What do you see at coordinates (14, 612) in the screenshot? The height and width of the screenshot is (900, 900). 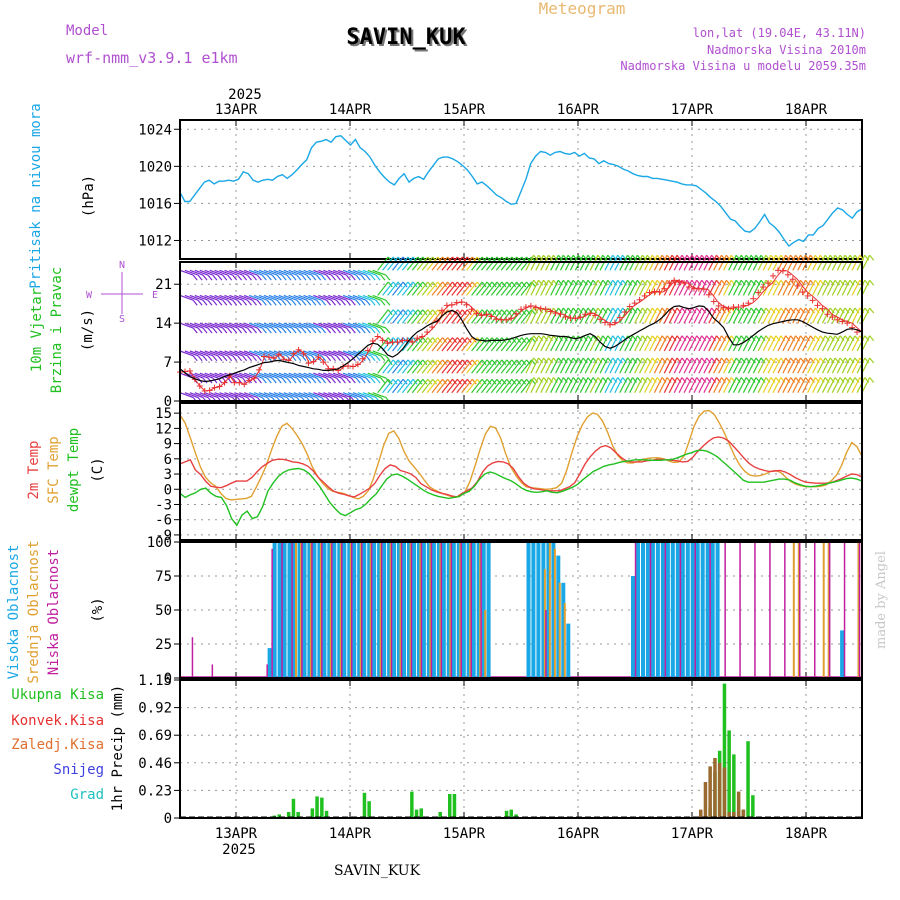 I see `cloud-label-1: Visoka Oblacnost` at bounding box center [14, 612].